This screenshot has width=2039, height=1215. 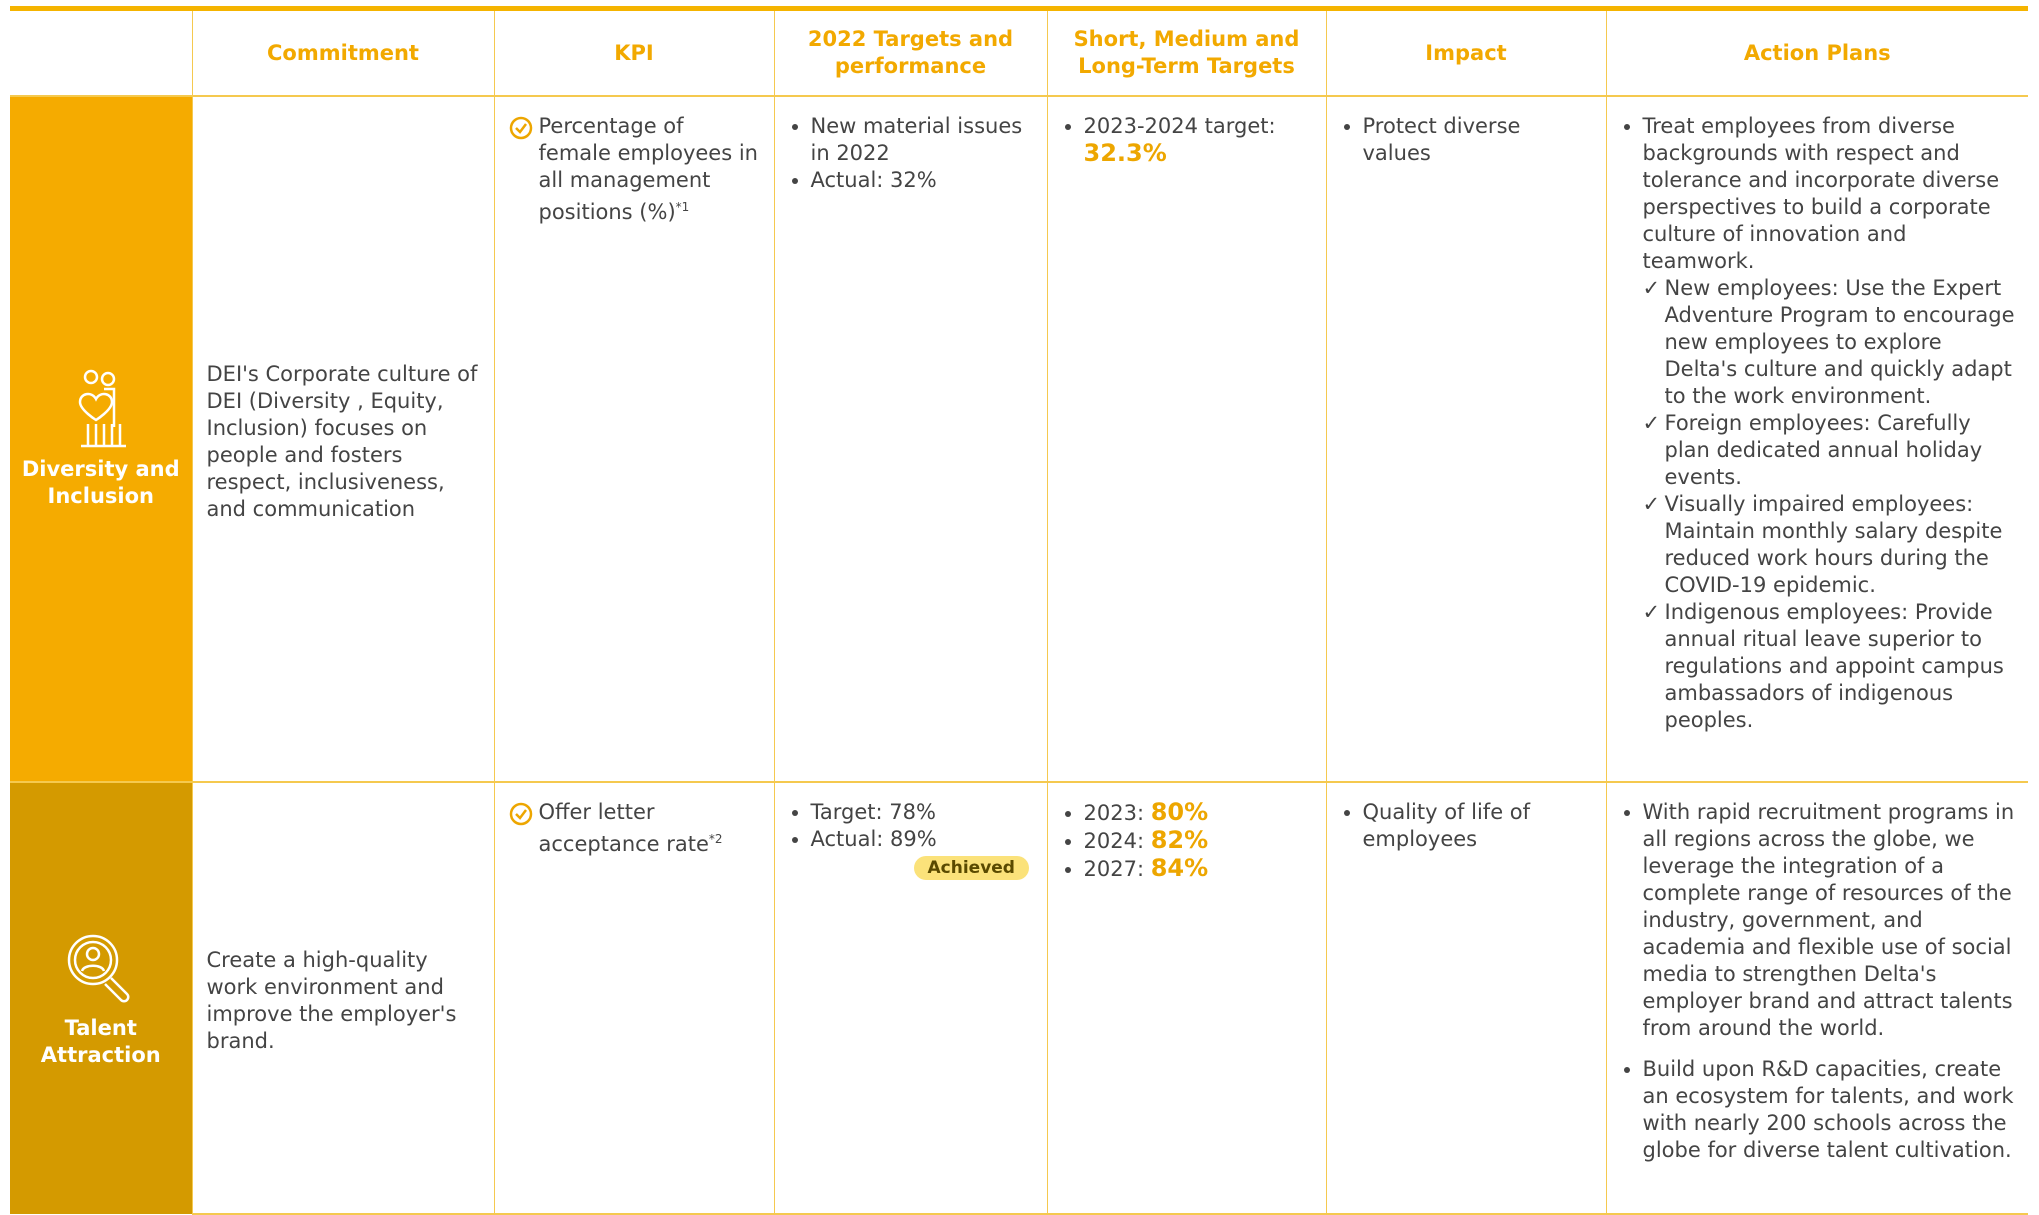 I want to click on item: Actual: 32%, so click(x=923, y=180).